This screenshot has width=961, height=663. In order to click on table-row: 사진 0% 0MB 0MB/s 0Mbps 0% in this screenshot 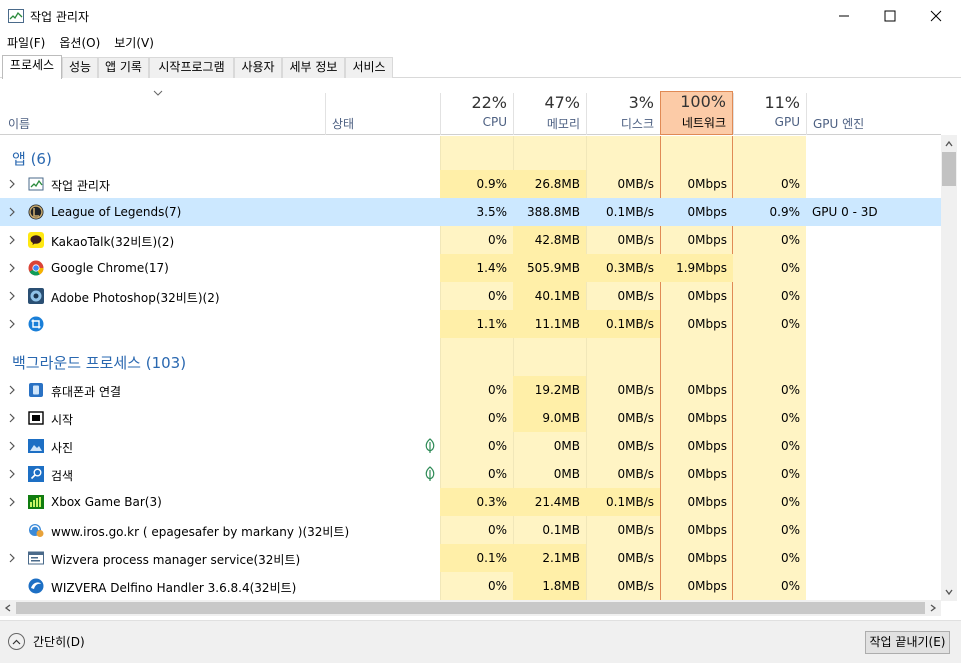, I will do `click(470, 446)`.